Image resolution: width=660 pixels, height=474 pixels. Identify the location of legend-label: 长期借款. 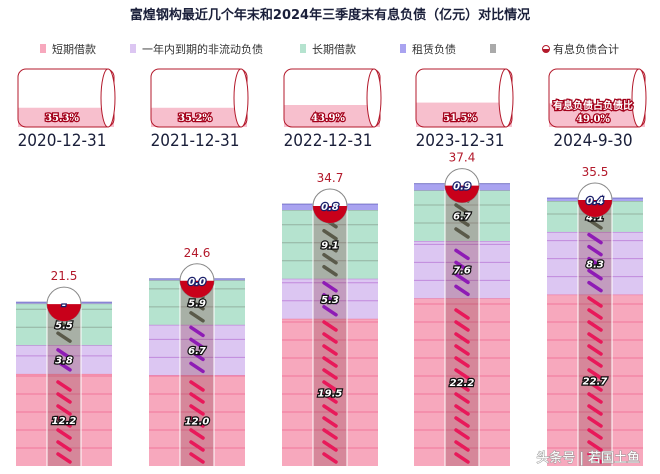
(334, 49).